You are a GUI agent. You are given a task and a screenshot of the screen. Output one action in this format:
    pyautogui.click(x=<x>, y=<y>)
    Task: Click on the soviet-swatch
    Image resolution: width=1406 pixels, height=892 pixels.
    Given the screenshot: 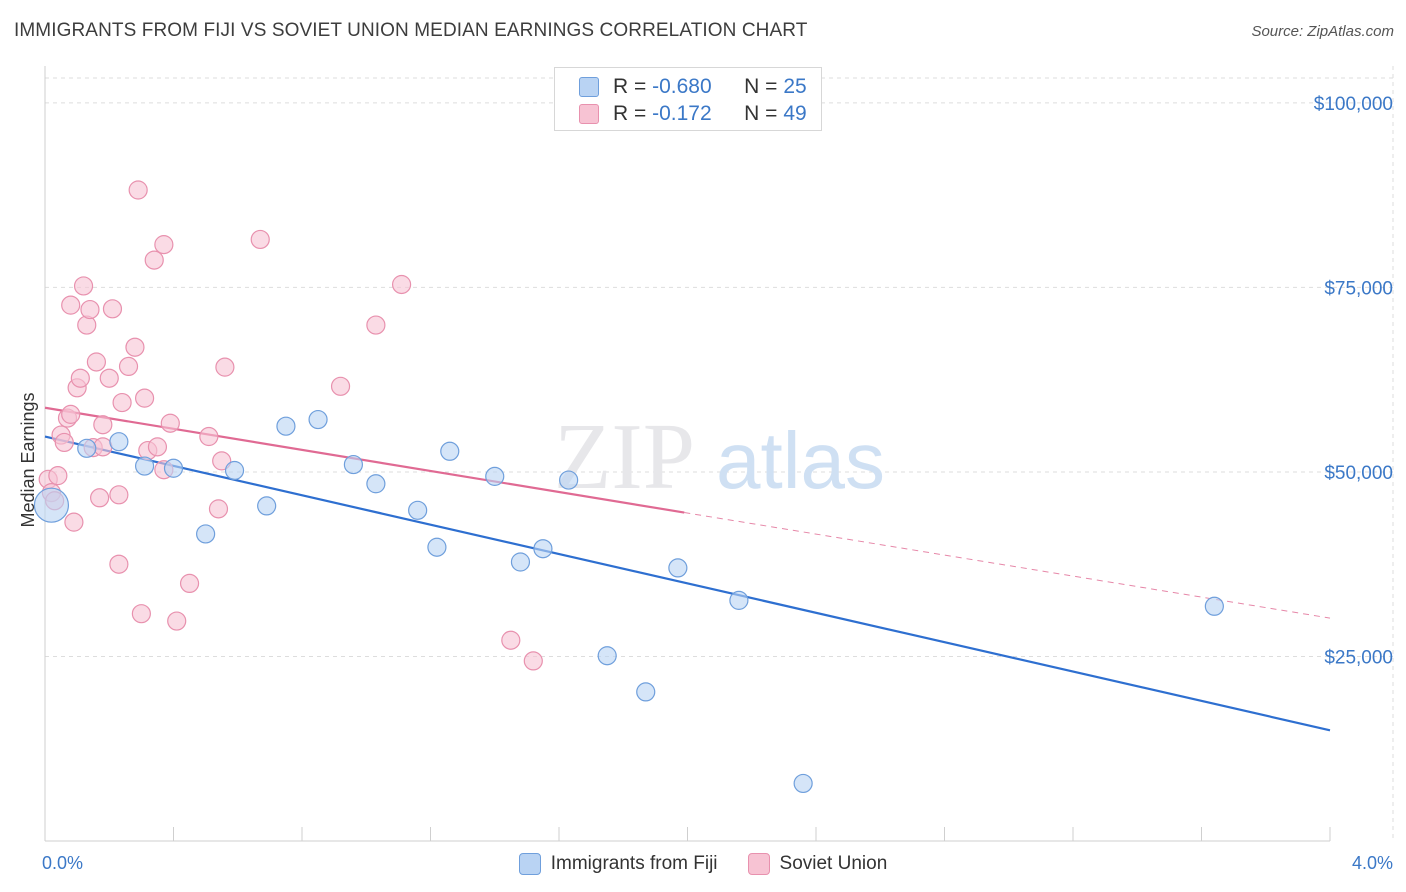 What is the action you would take?
    pyautogui.click(x=589, y=114)
    